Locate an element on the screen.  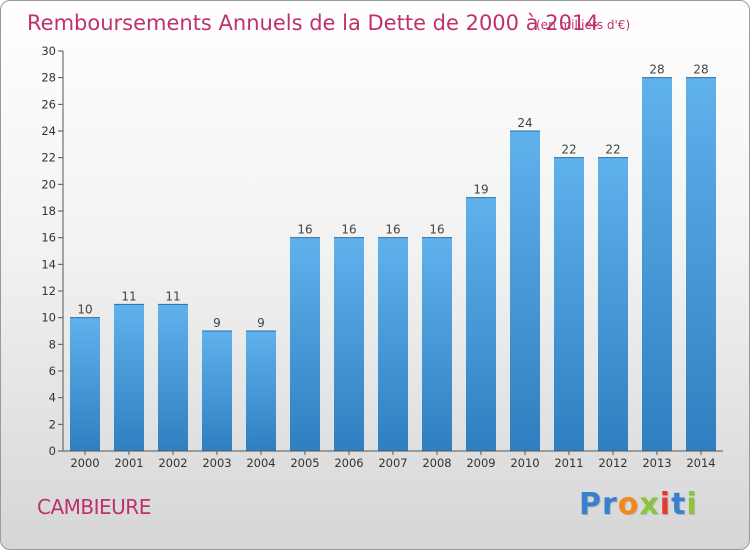
y-tick-label: 6 is located at coordinates (52, 371).